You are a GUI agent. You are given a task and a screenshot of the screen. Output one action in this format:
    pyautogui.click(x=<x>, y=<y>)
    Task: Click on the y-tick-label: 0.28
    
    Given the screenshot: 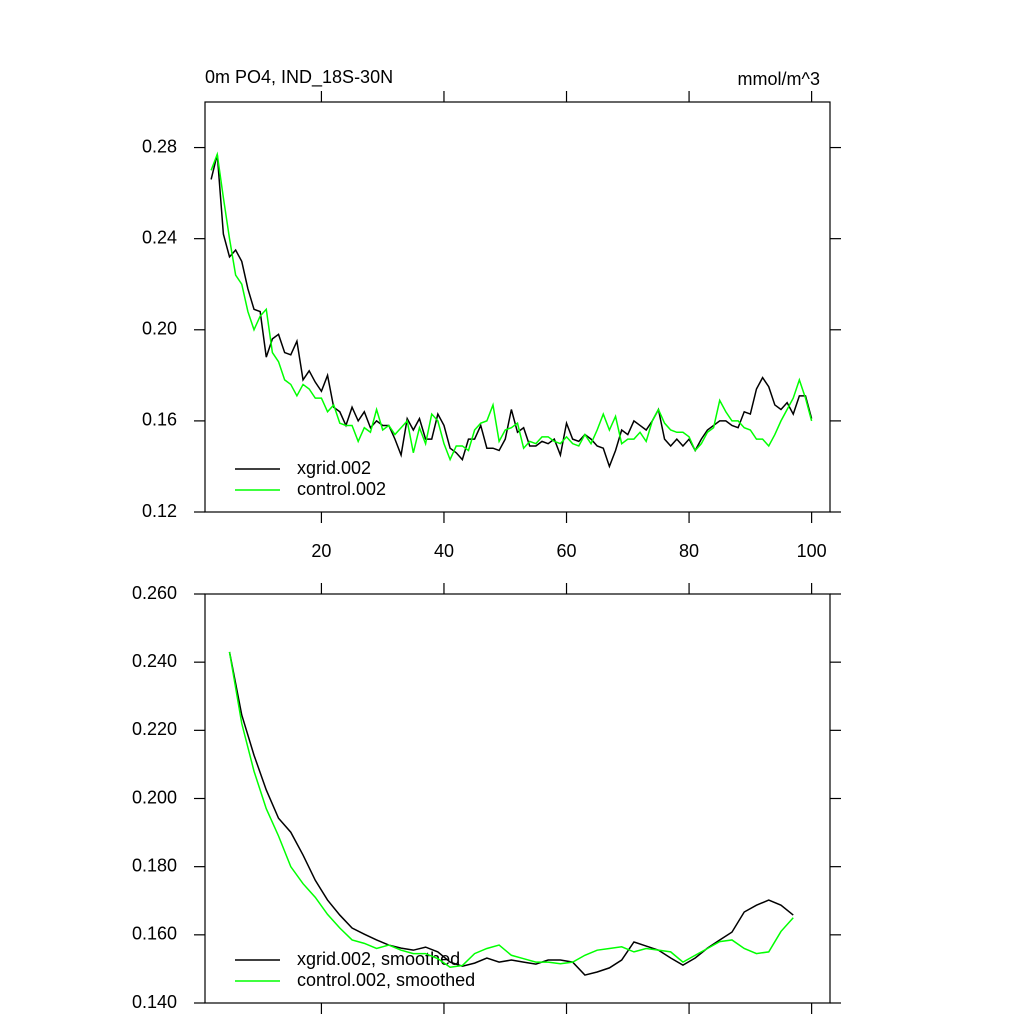 What is the action you would take?
    pyautogui.click(x=159, y=146)
    